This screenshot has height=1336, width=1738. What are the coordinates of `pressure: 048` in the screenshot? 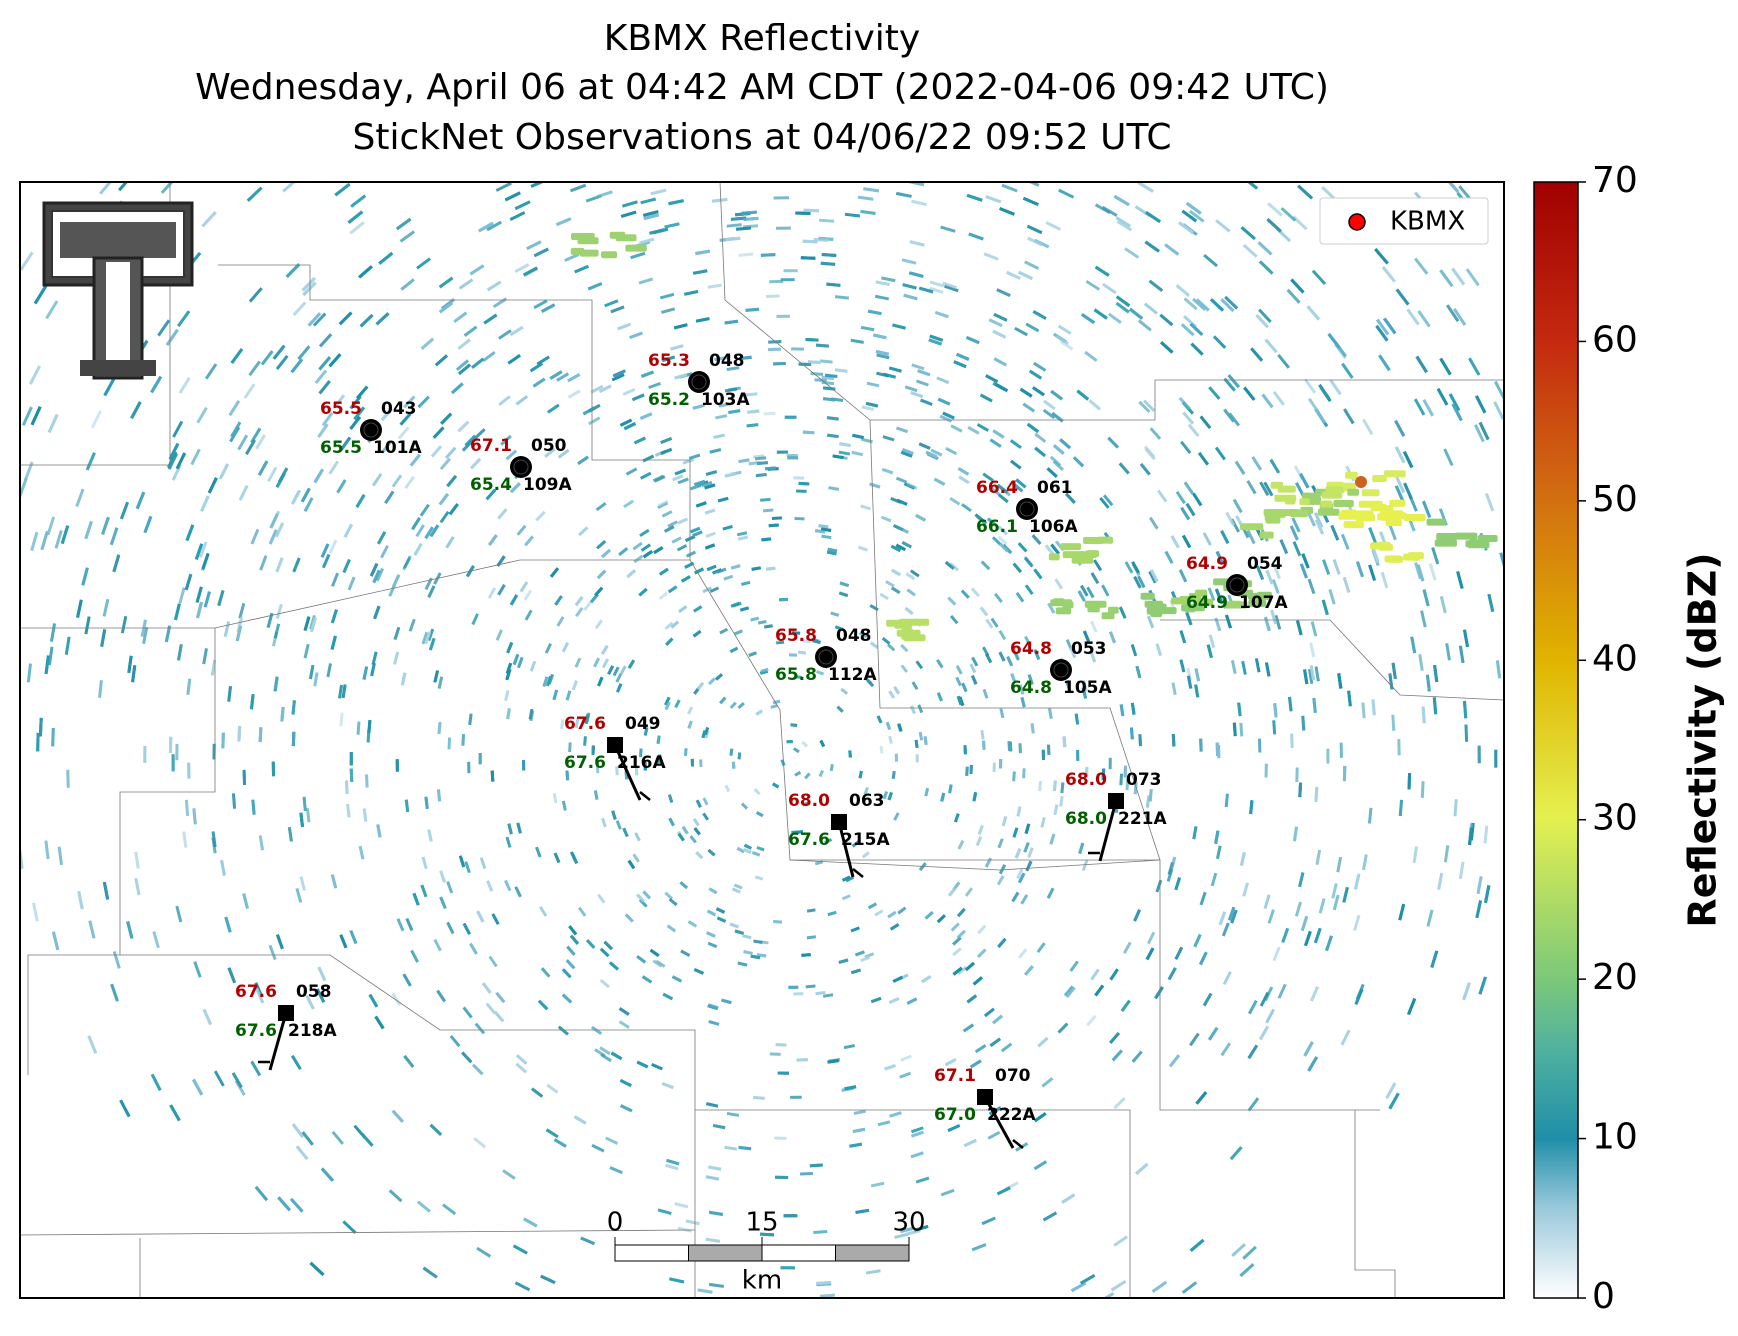 It's located at (854, 636).